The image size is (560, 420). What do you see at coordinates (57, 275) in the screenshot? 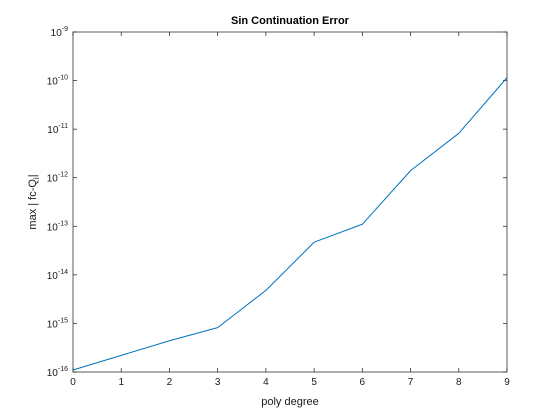
I see `y-tick-label: 10-14` at bounding box center [57, 275].